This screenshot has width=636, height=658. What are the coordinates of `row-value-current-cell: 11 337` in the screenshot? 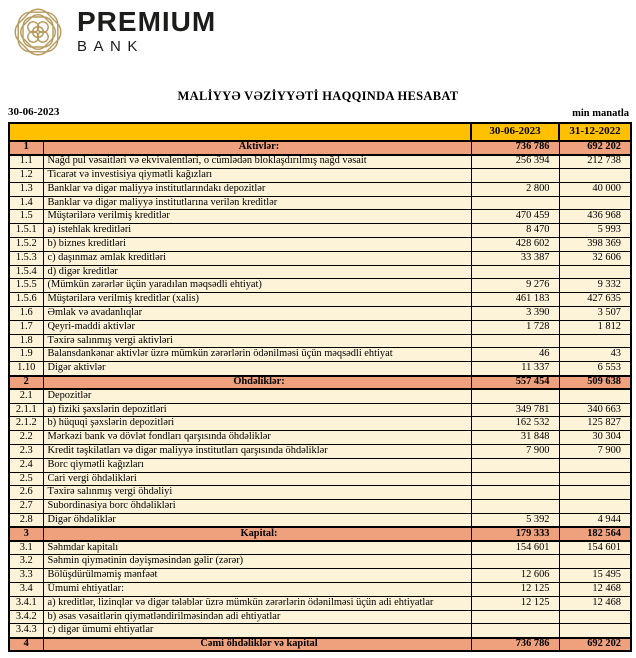 It's located at (515, 369).